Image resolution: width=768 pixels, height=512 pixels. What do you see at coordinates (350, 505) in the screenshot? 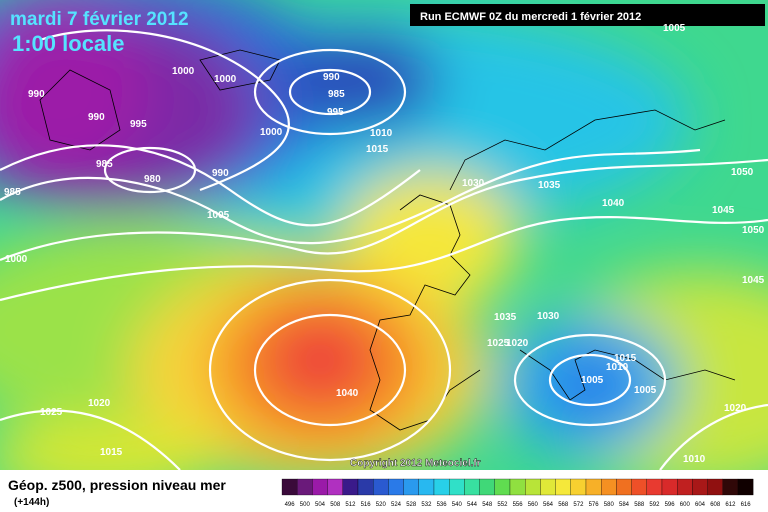
I see `scale-label: 512` at bounding box center [350, 505].